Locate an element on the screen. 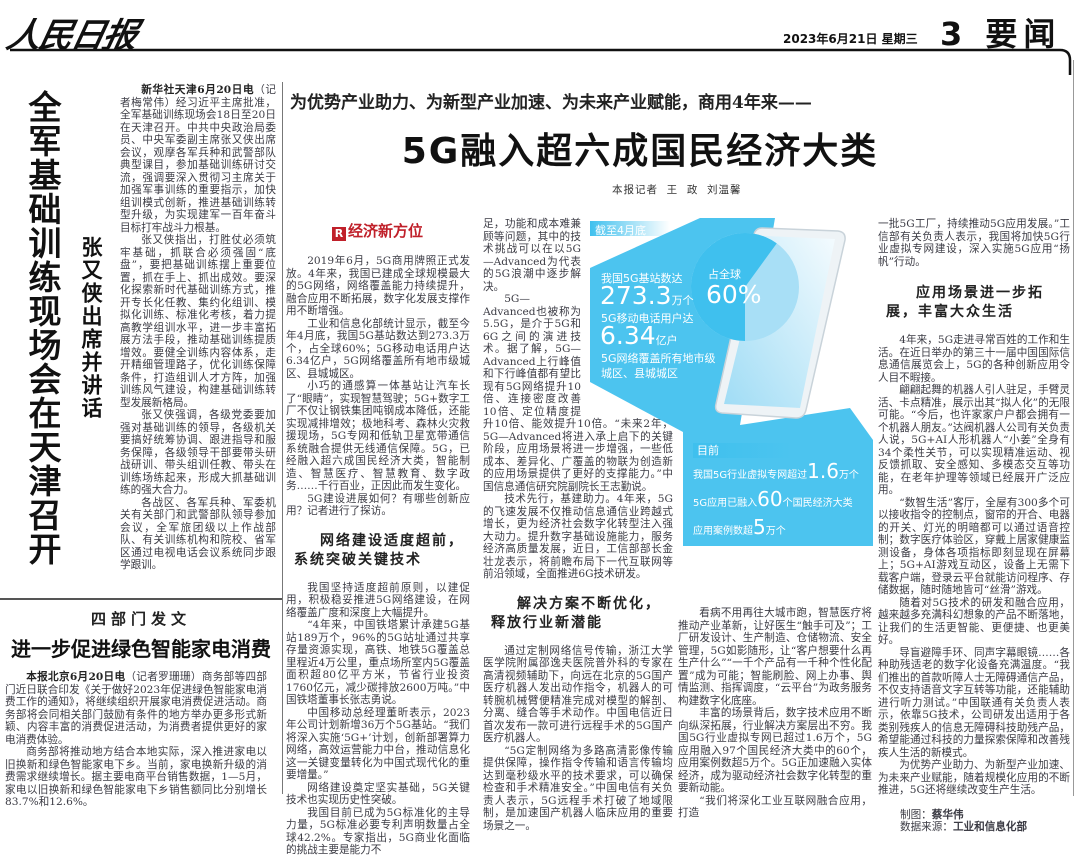 The image size is (1077, 857). paragraph: “我们将深化工业互联网融合应用，打造 is located at coordinates (775, 807).